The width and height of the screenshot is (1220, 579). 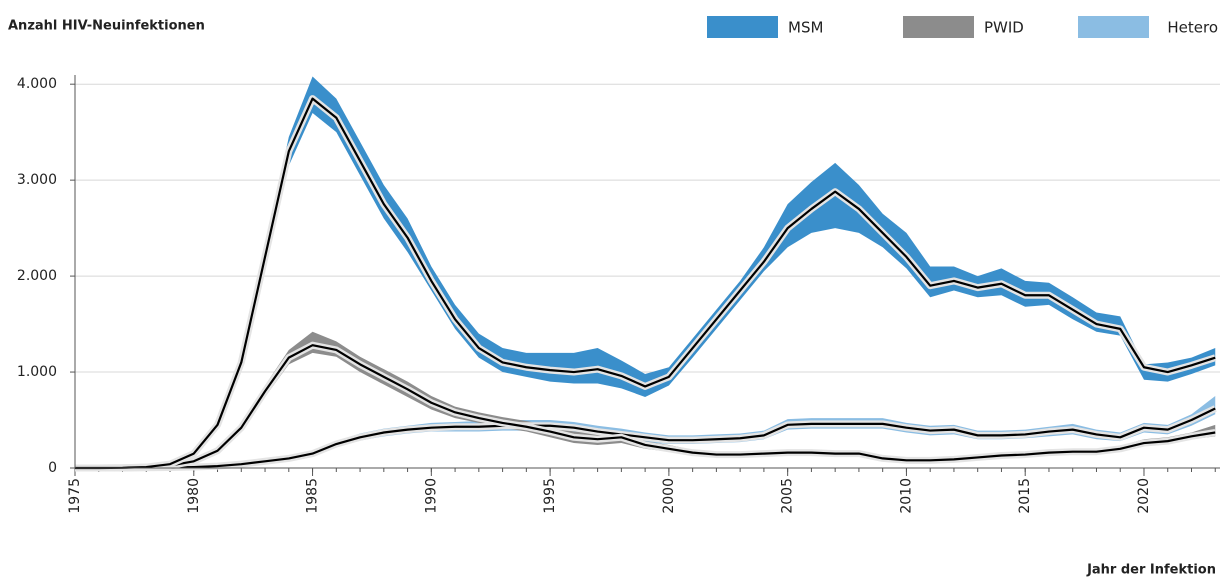 What do you see at coordinates (1144, 496) in the screenshot?
I see `x-tick-label: 2020` at bounding box center [1144, 496].